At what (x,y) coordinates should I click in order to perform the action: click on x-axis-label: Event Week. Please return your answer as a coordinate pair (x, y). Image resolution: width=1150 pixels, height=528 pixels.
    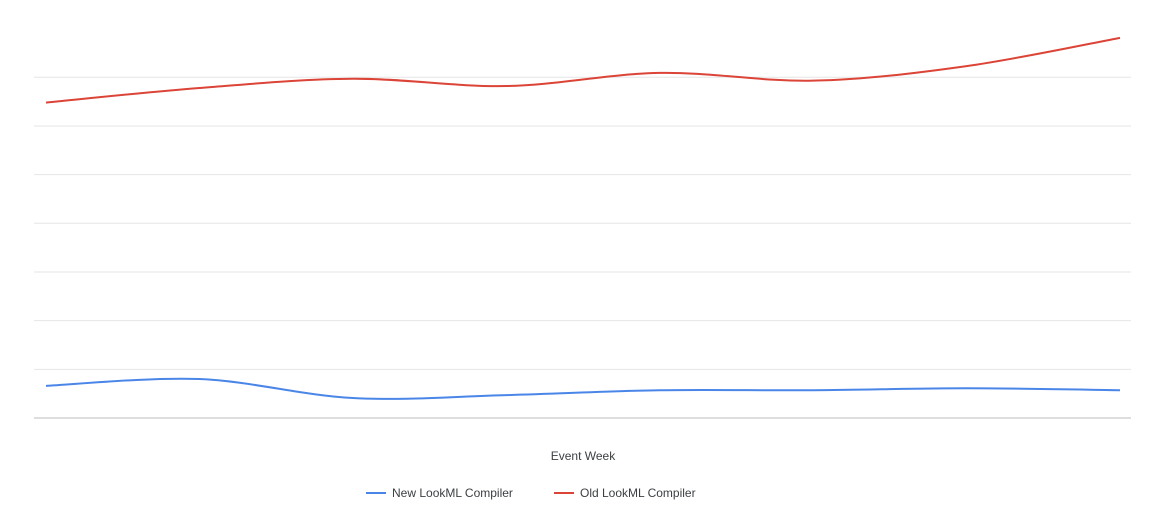
    Looking at the image, I should click on (583, 456).